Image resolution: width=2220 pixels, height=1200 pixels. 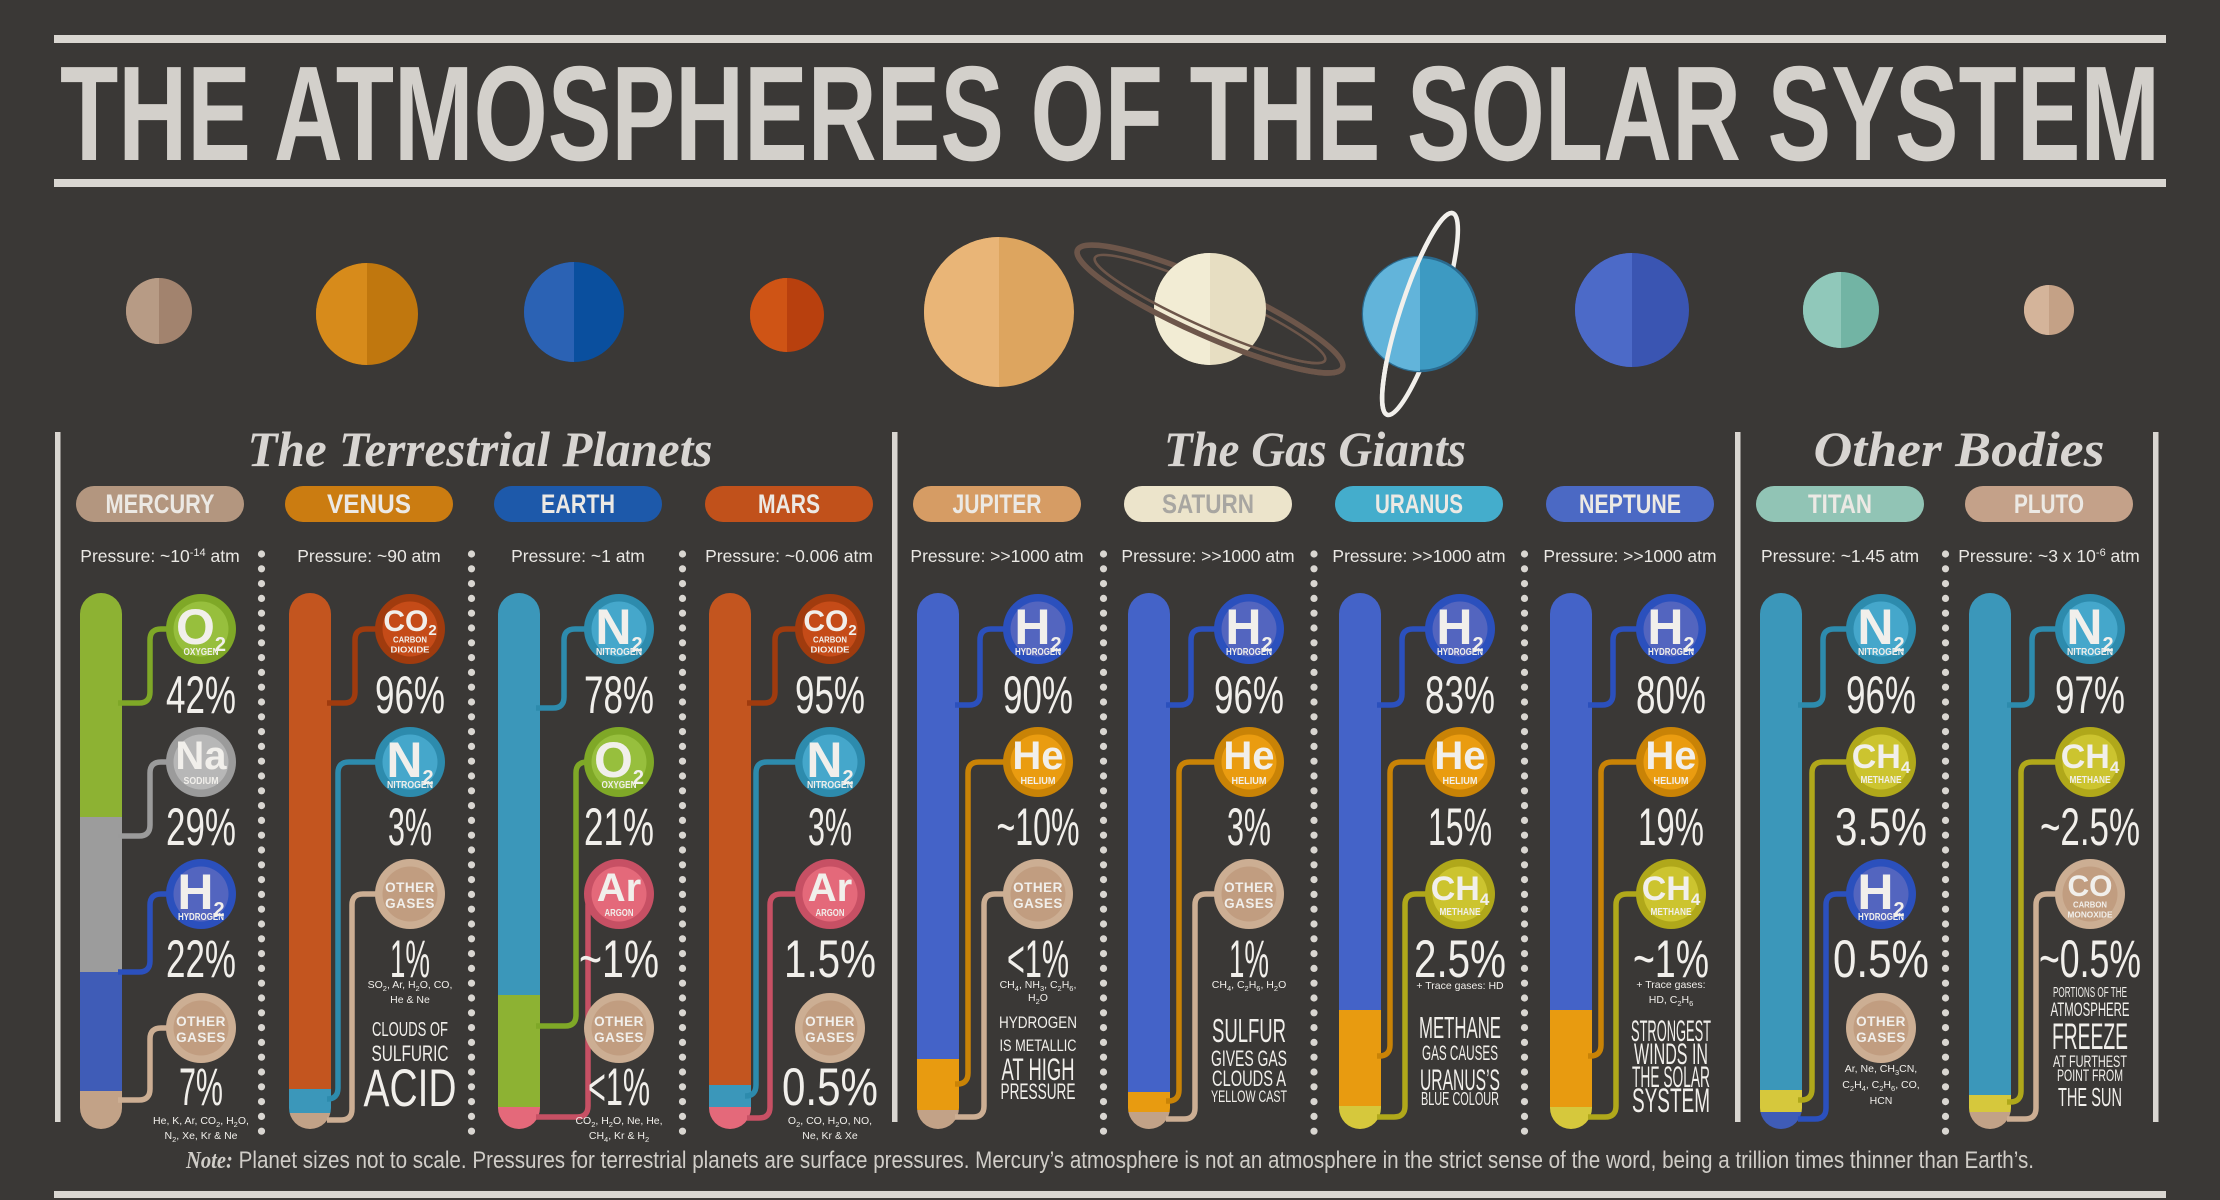 I want to click on svg-text: 78%, so click(x=619, y=695).